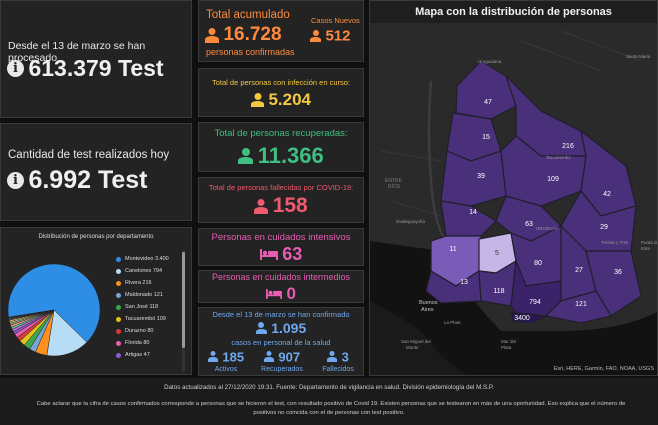 Image resolution: width=658 pixels, height=425 pixels. I want to click on deceased-value-row: 158, so click(281, 206).